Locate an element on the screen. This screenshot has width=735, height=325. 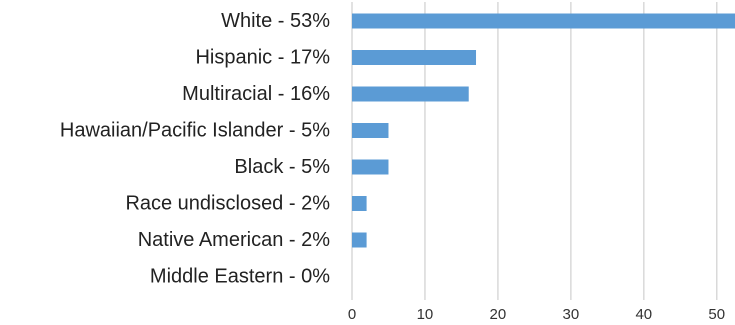
category-label: Black - 5% is located at coordinates (282, 167).